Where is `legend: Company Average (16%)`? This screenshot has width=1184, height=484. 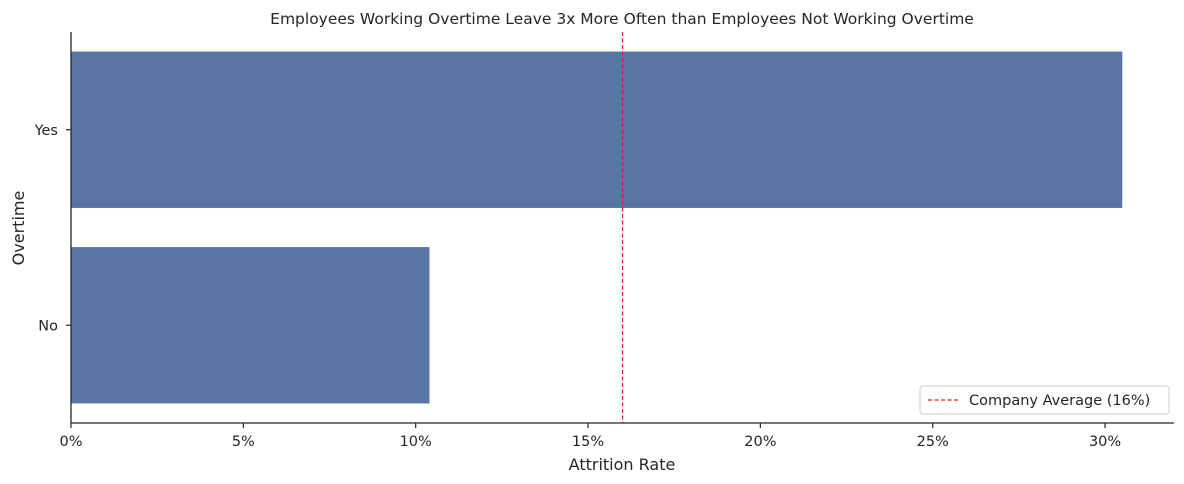
legend: Company Average (16%) is located at coordinates (1044, 400).